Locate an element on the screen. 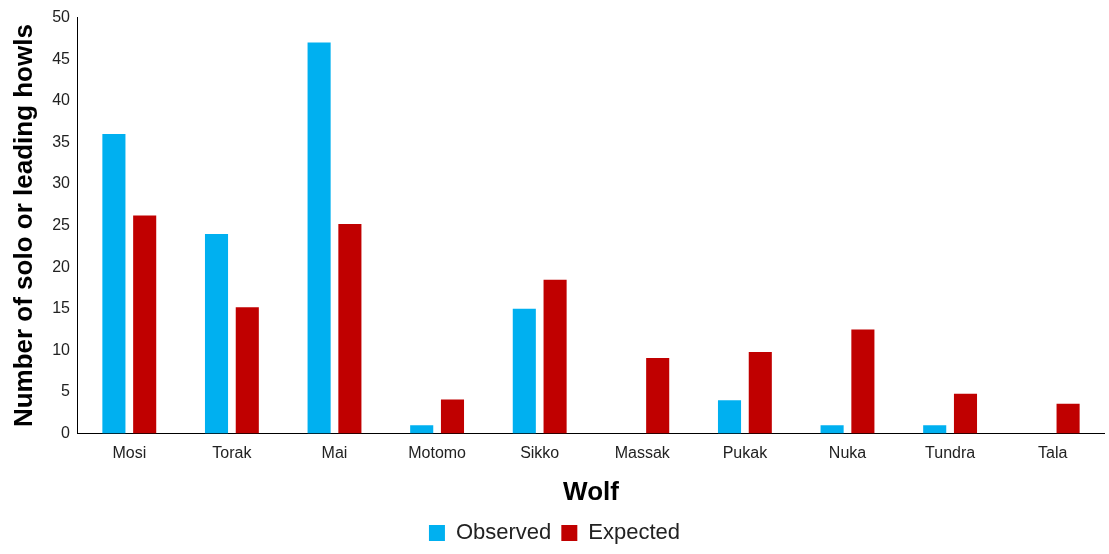 Image resolution: width=1109 pixels, height=554 pixels. x-tick-label: Nuka is located at coordinates (847, 452).